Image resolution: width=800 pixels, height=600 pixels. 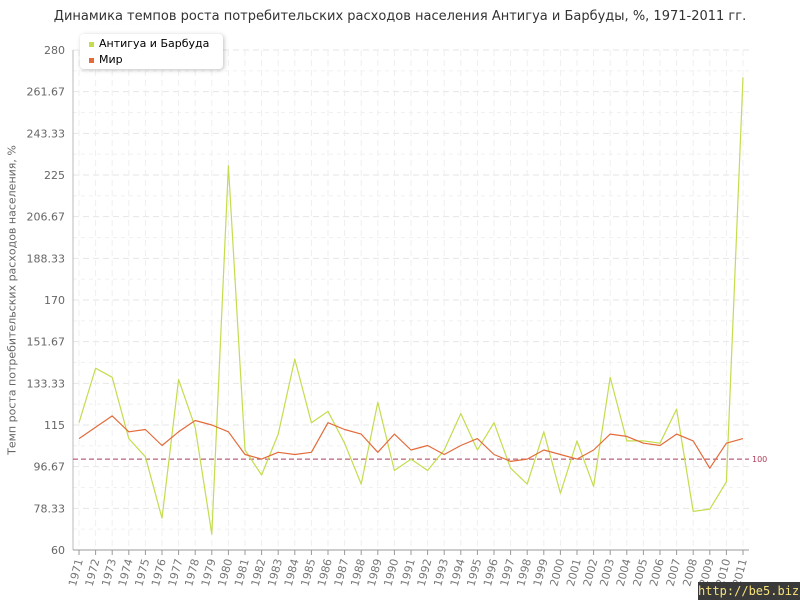 What do you see at coordinates (58, 550) in the screenshot?
I see `y-tick-label: 60` at bounding box center [58, 550].